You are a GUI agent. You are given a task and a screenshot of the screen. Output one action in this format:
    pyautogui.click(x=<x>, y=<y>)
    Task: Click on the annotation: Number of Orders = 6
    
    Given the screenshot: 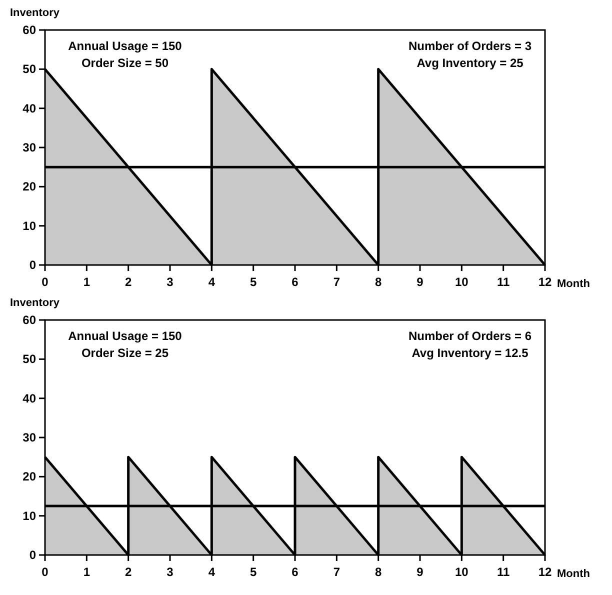 What is the action you would take?
    pyautogui.click(x=470, y=336)
    